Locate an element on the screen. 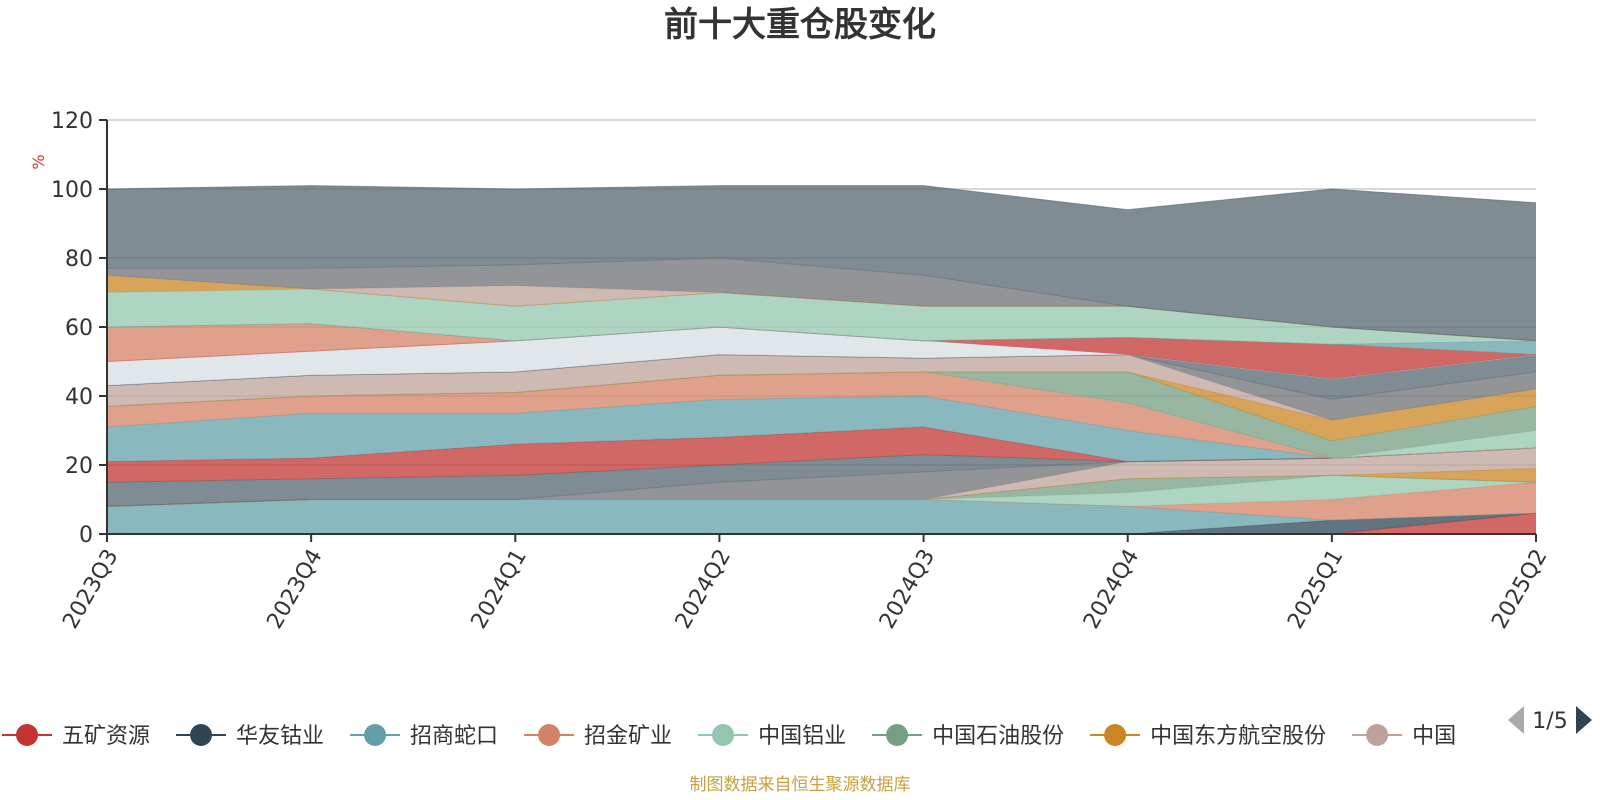 This screenshot has height=800, width=1600. y-tick-label: 0 is located at coordinates (86, 535).